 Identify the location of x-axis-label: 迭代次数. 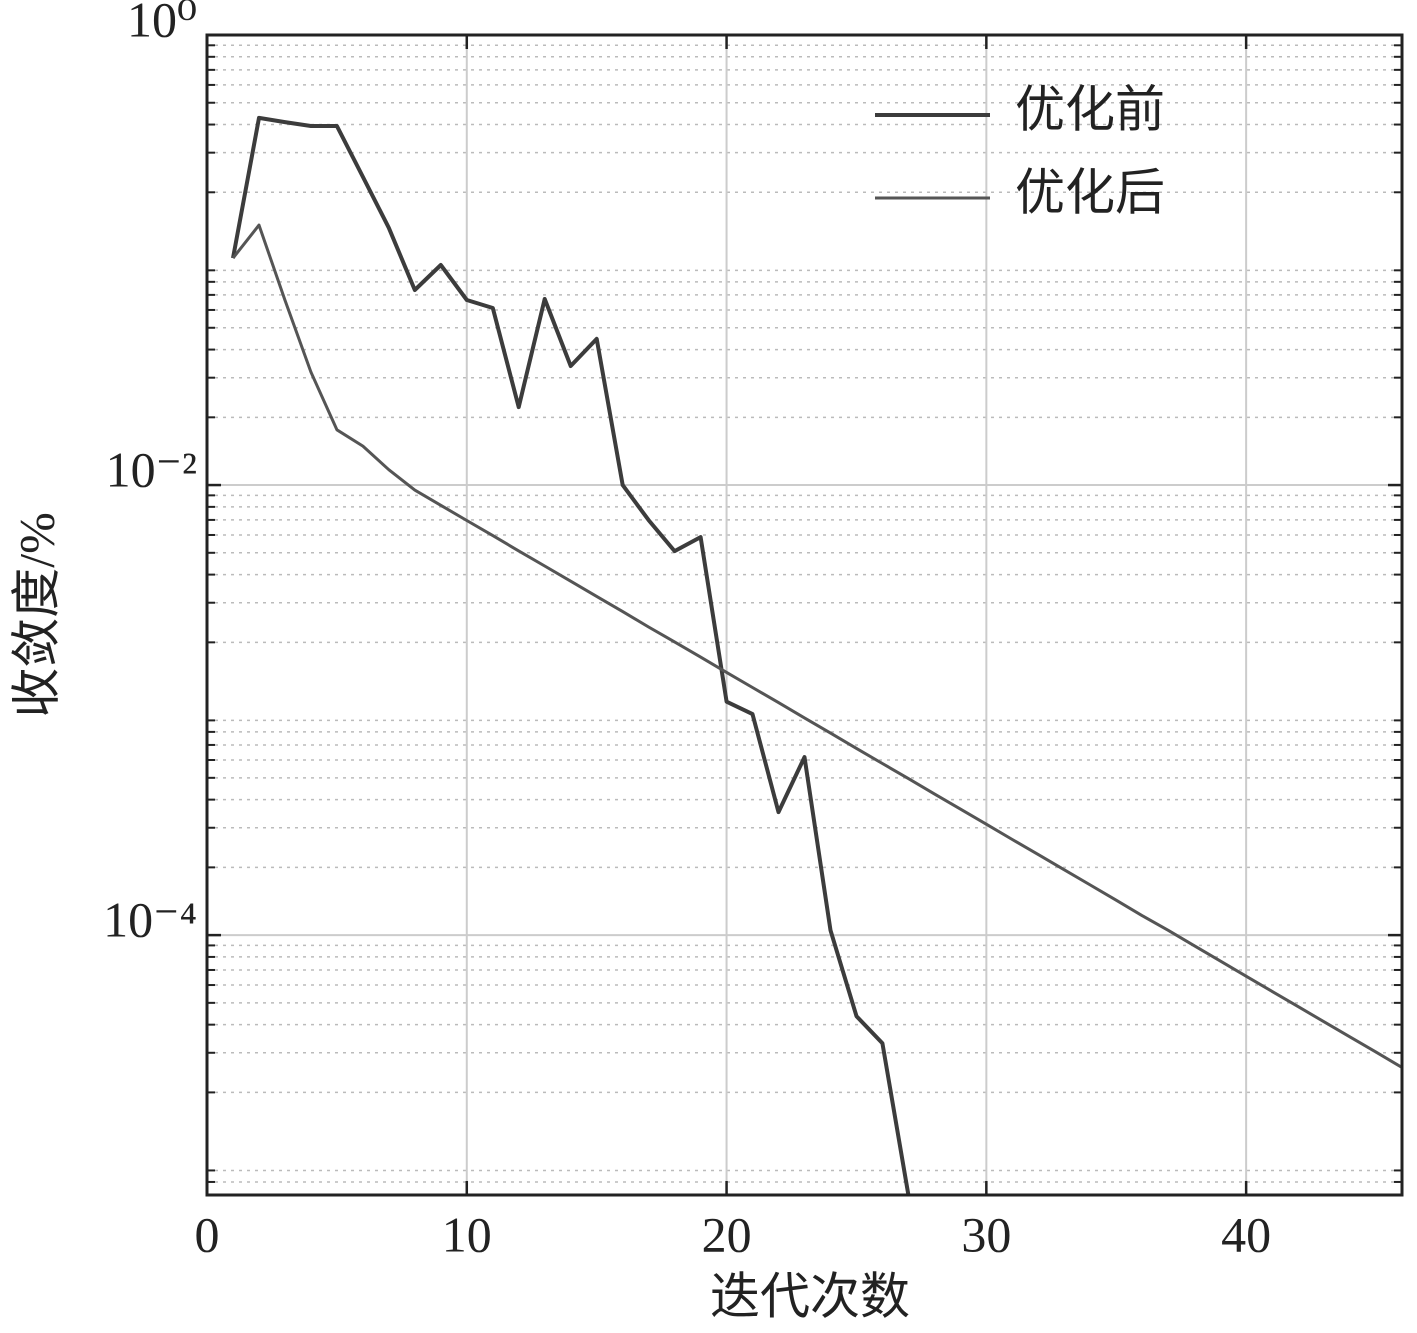
(810, 1296).